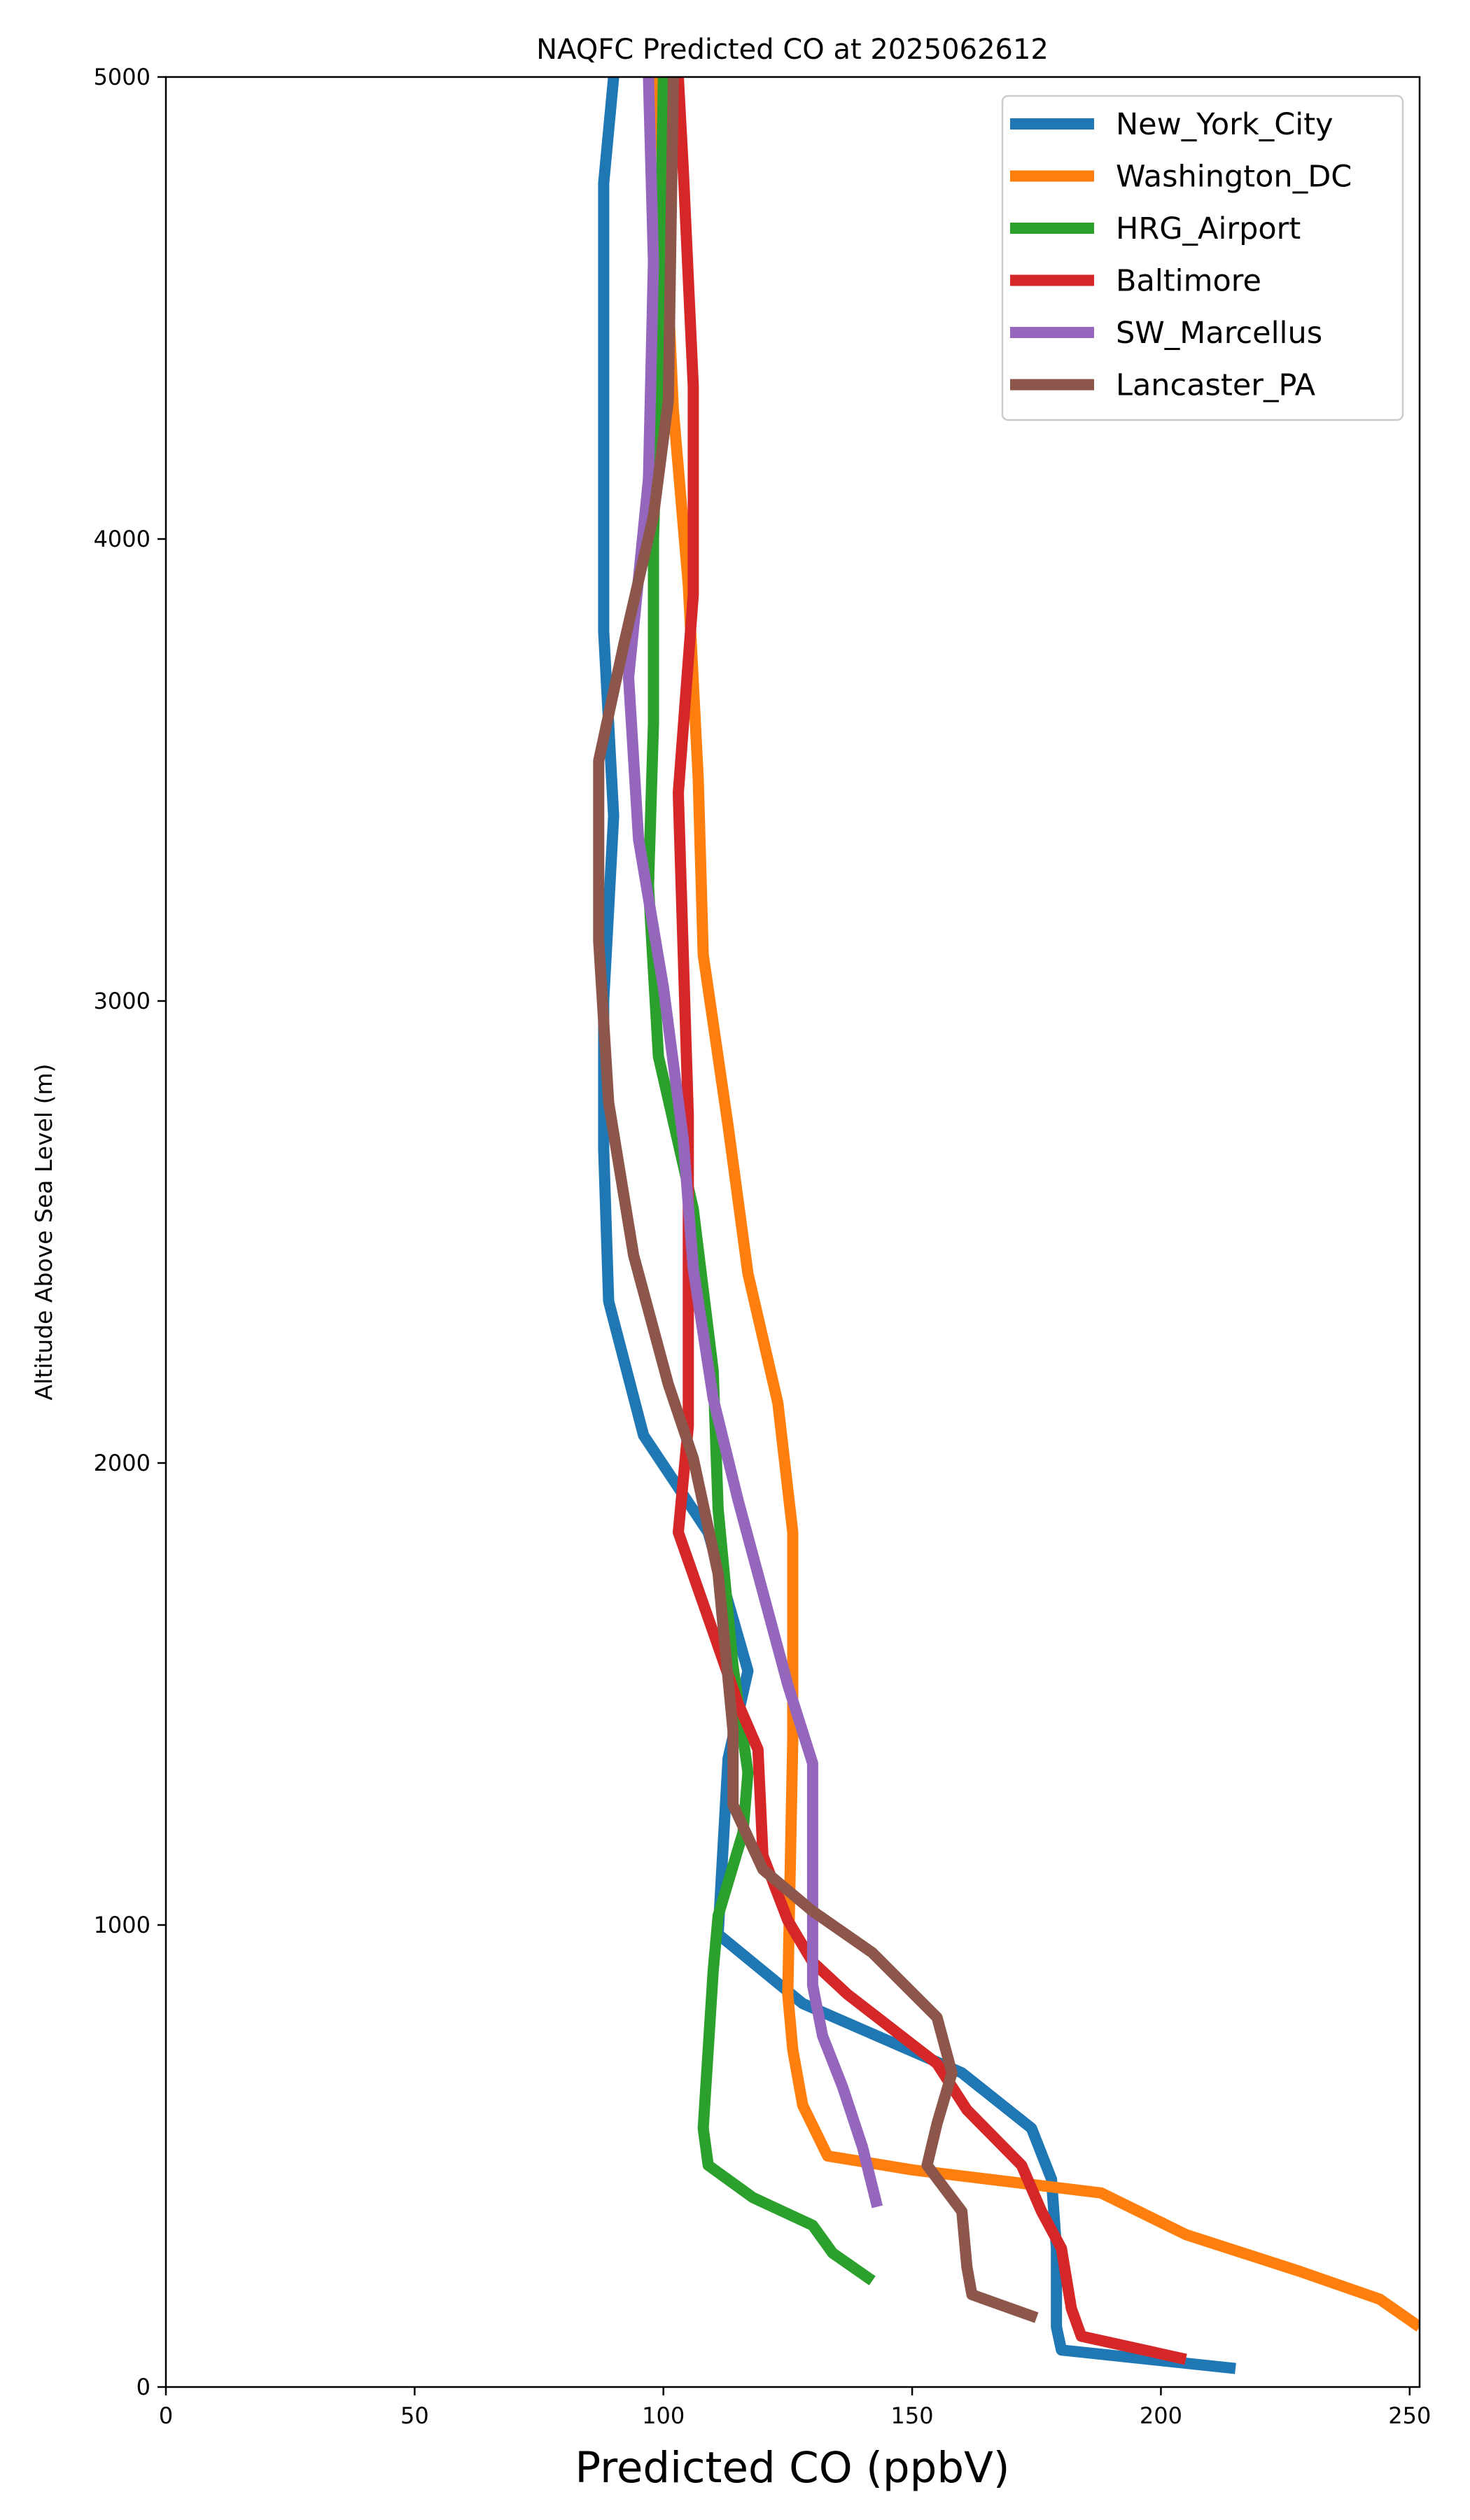 This screenshot has width=1470, height=2520. Describe the element at coordinates (1234, 177) in the screenshot. I see `legend-label: Washington_DC` at that location.